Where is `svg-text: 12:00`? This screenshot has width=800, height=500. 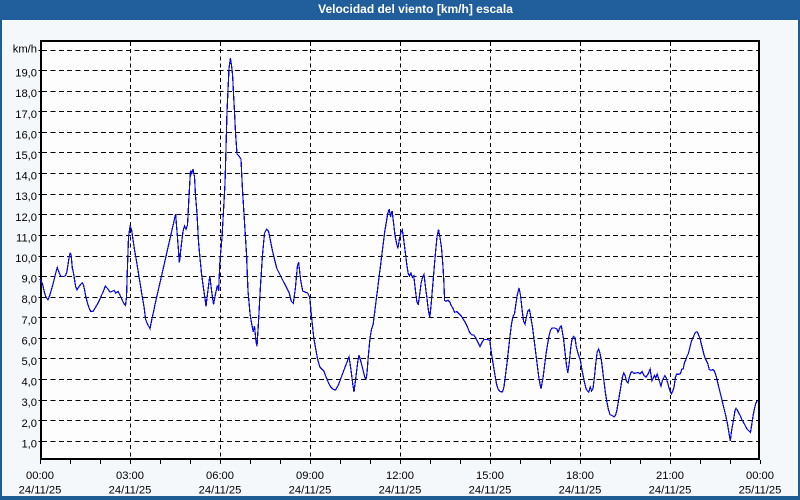 svg-text: 12:00 is located at coordinates (400, 476).